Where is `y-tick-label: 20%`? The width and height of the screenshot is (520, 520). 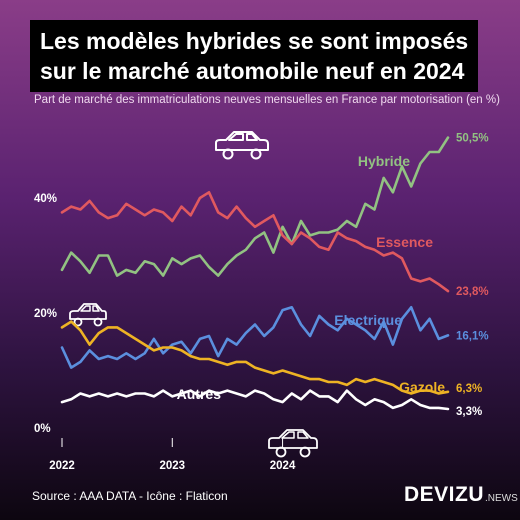
y-tick-label: 20% is located at coordinates (45, 314).